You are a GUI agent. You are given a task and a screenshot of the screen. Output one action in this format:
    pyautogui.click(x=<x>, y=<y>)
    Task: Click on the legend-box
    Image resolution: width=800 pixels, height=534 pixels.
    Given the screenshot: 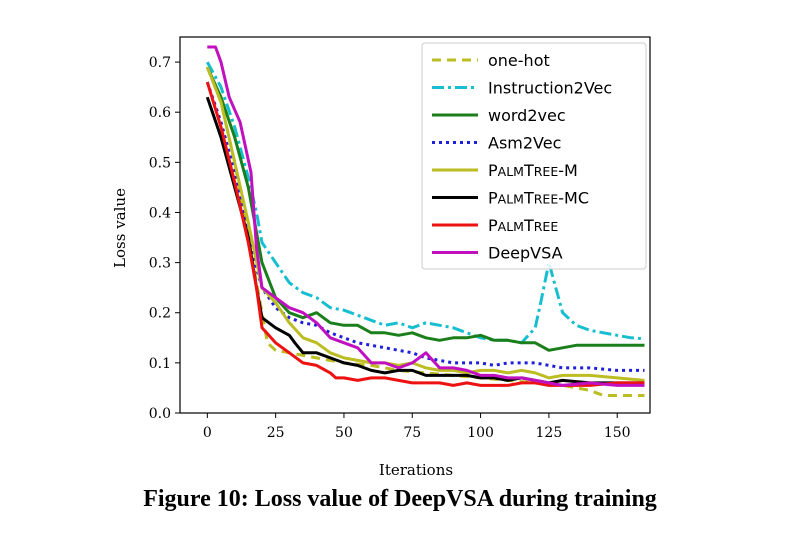 What is the action you would take?
    pyautogui.click(x=534, y=156)
    